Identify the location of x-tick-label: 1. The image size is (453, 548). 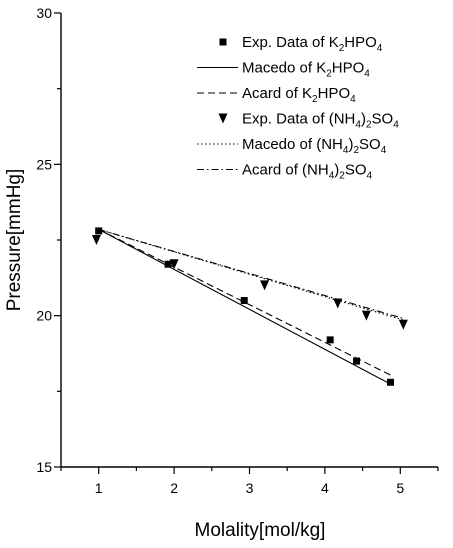
(99, 488).